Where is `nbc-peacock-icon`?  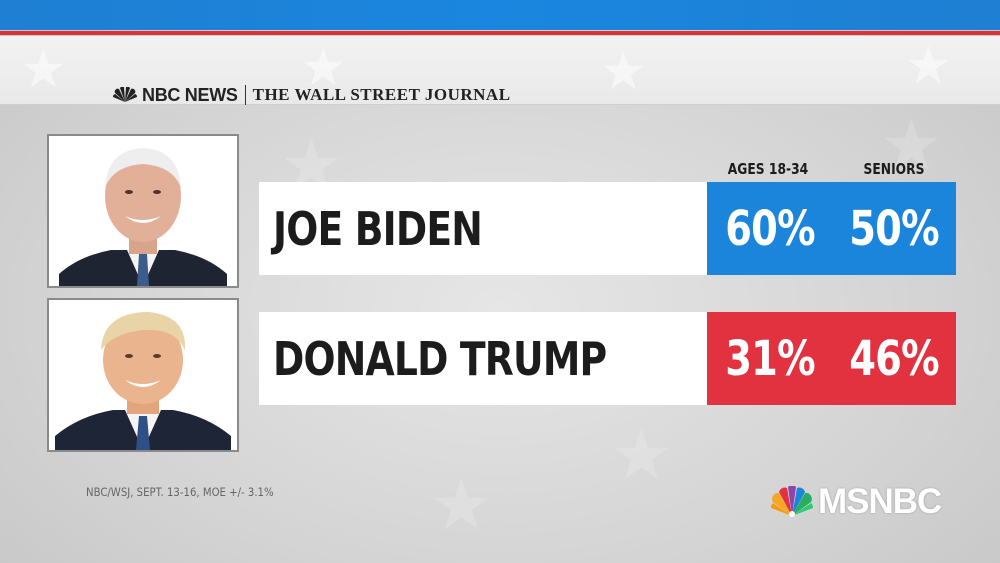 nbc-peacock-icon is located at coordinates (125, 94).